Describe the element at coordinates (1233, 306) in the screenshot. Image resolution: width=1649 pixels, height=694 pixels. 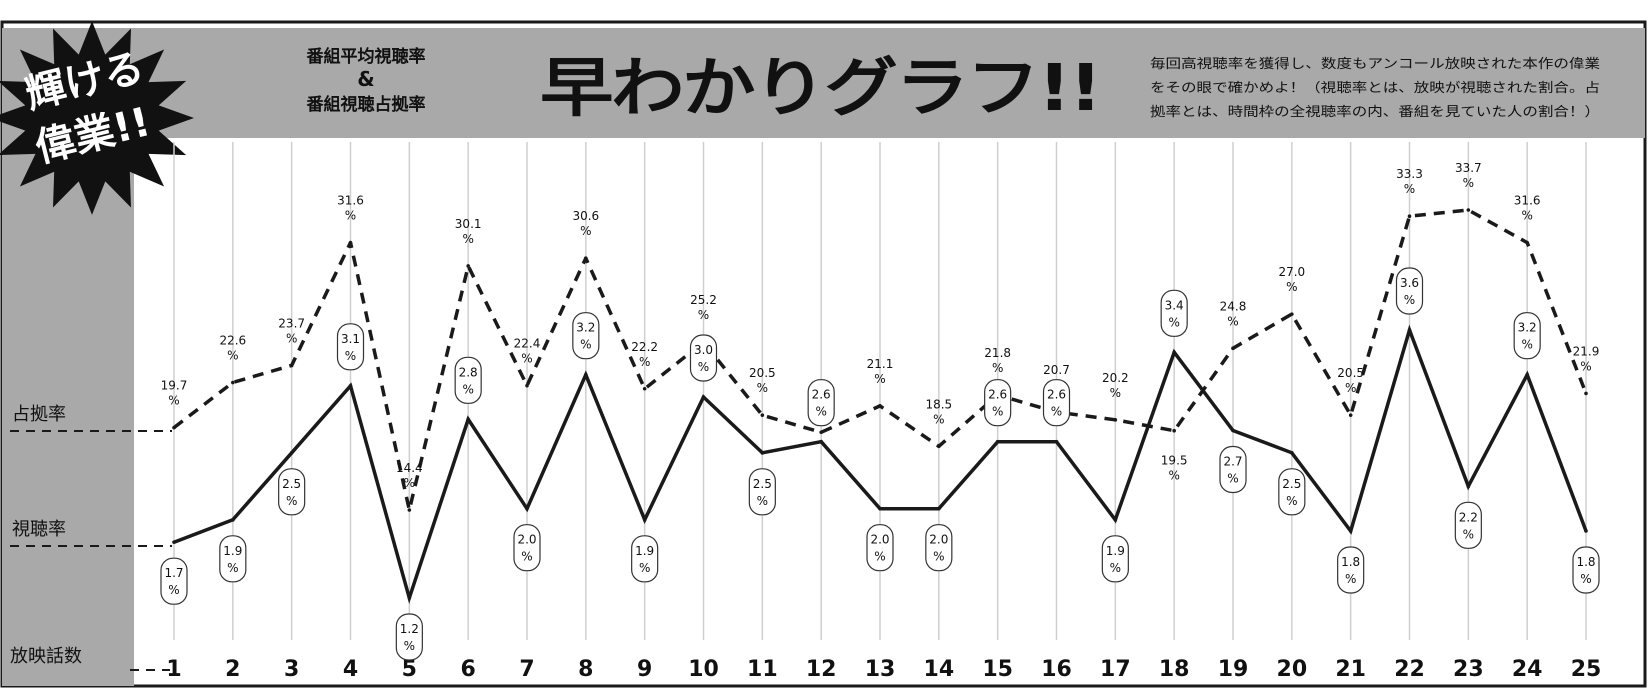
I see `data-label-occupancy: 24.8` at that location.